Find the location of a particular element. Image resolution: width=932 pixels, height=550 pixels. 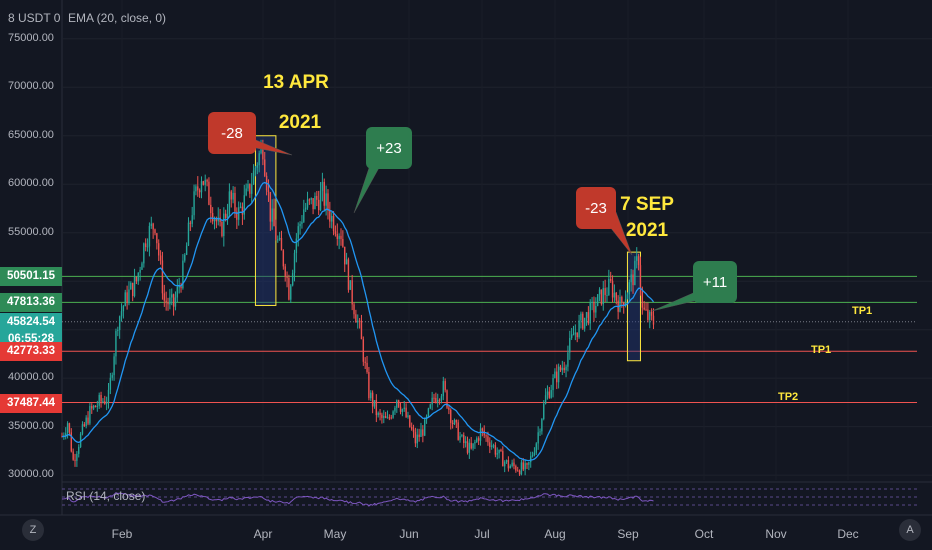

price-tag: 45824.54 is located at coordinates (31, 322).